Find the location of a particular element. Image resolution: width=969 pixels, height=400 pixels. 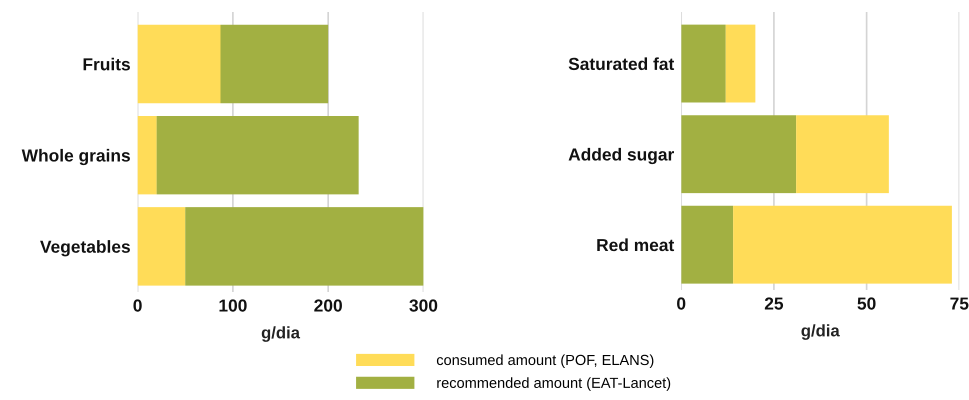

x-tick-label: 50 is located at coordinates (866, 303).